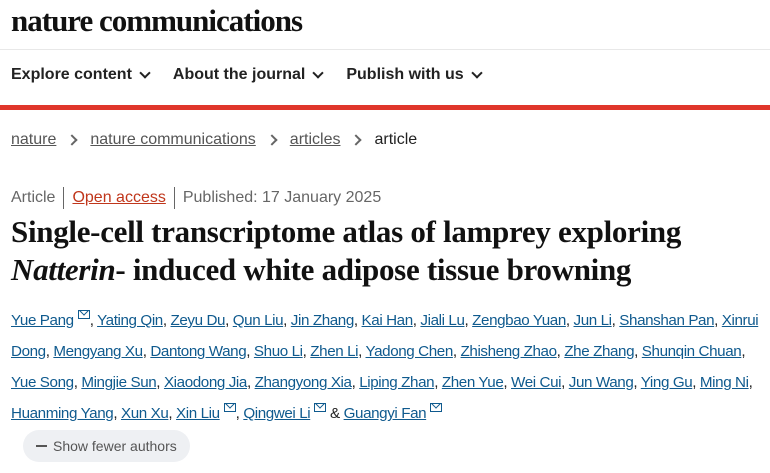 The height and width of the screenshot is (473, 770). What do you see at coordinates (173, 139) in the screenshot?
I see `breadcrumb-nature-communications: nature communications` at bounding box center [173, 139].